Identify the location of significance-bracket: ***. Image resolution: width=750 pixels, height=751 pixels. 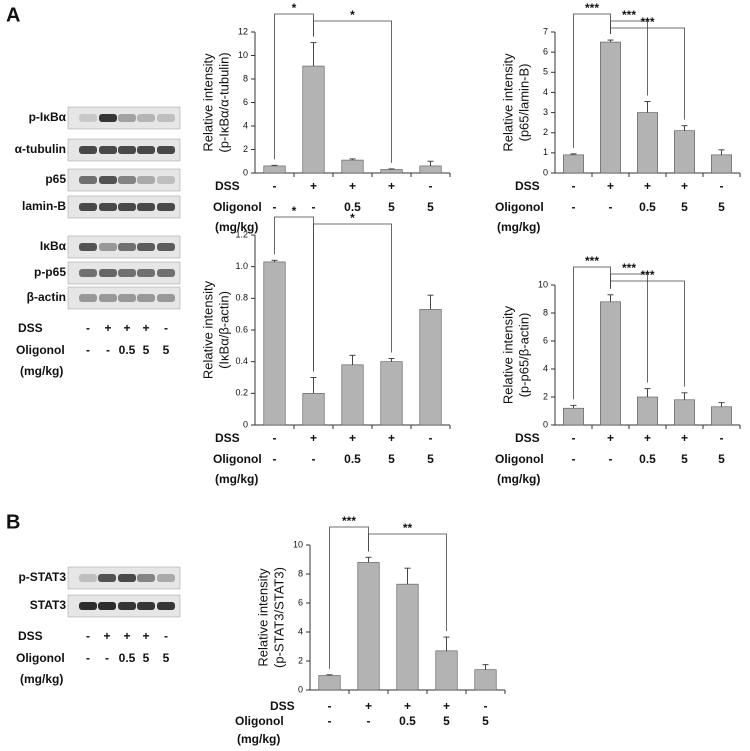
(647, 327).